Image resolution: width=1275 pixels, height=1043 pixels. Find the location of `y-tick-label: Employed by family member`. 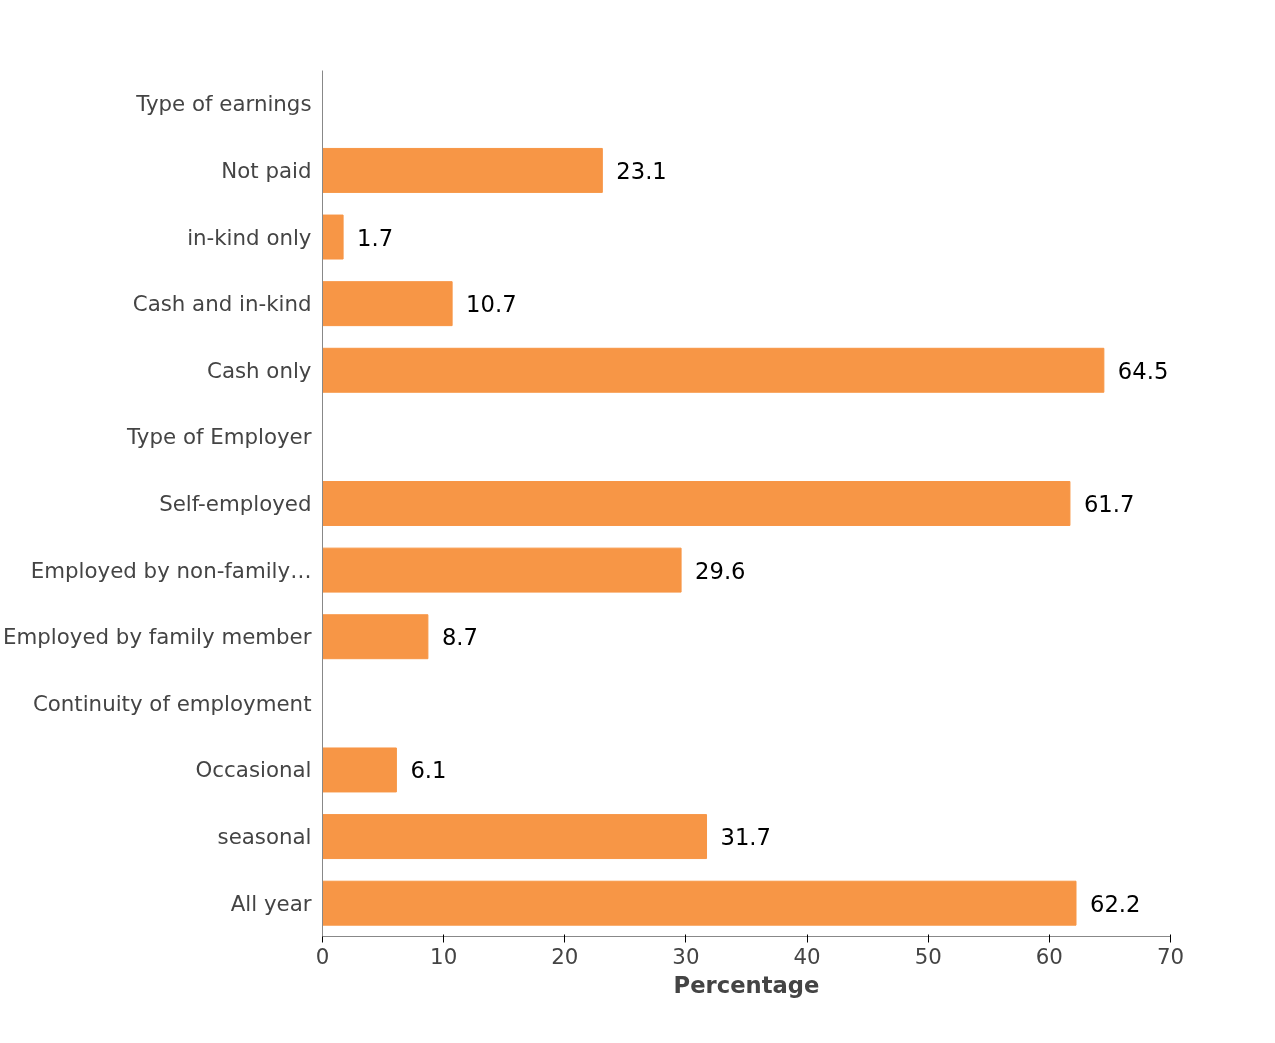

y-tick-label: Employed by family member is located at coordinates (157, 637).